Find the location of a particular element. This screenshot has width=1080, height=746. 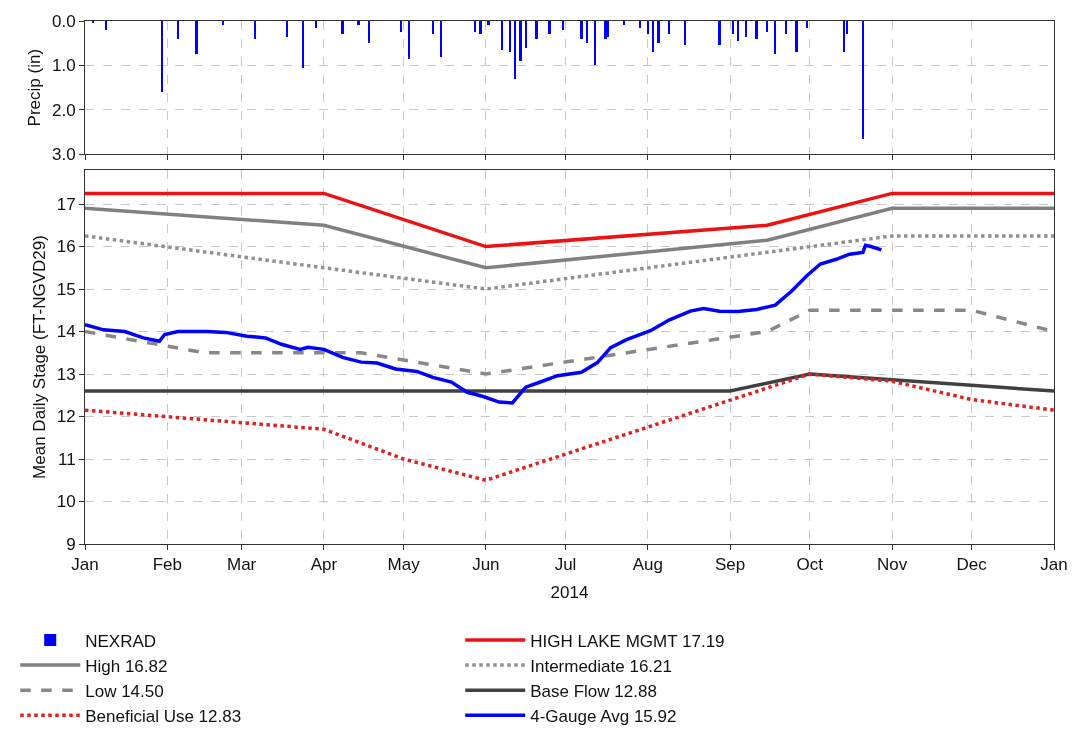

y-tick-label: 9 is located at coordinates (71, 544).